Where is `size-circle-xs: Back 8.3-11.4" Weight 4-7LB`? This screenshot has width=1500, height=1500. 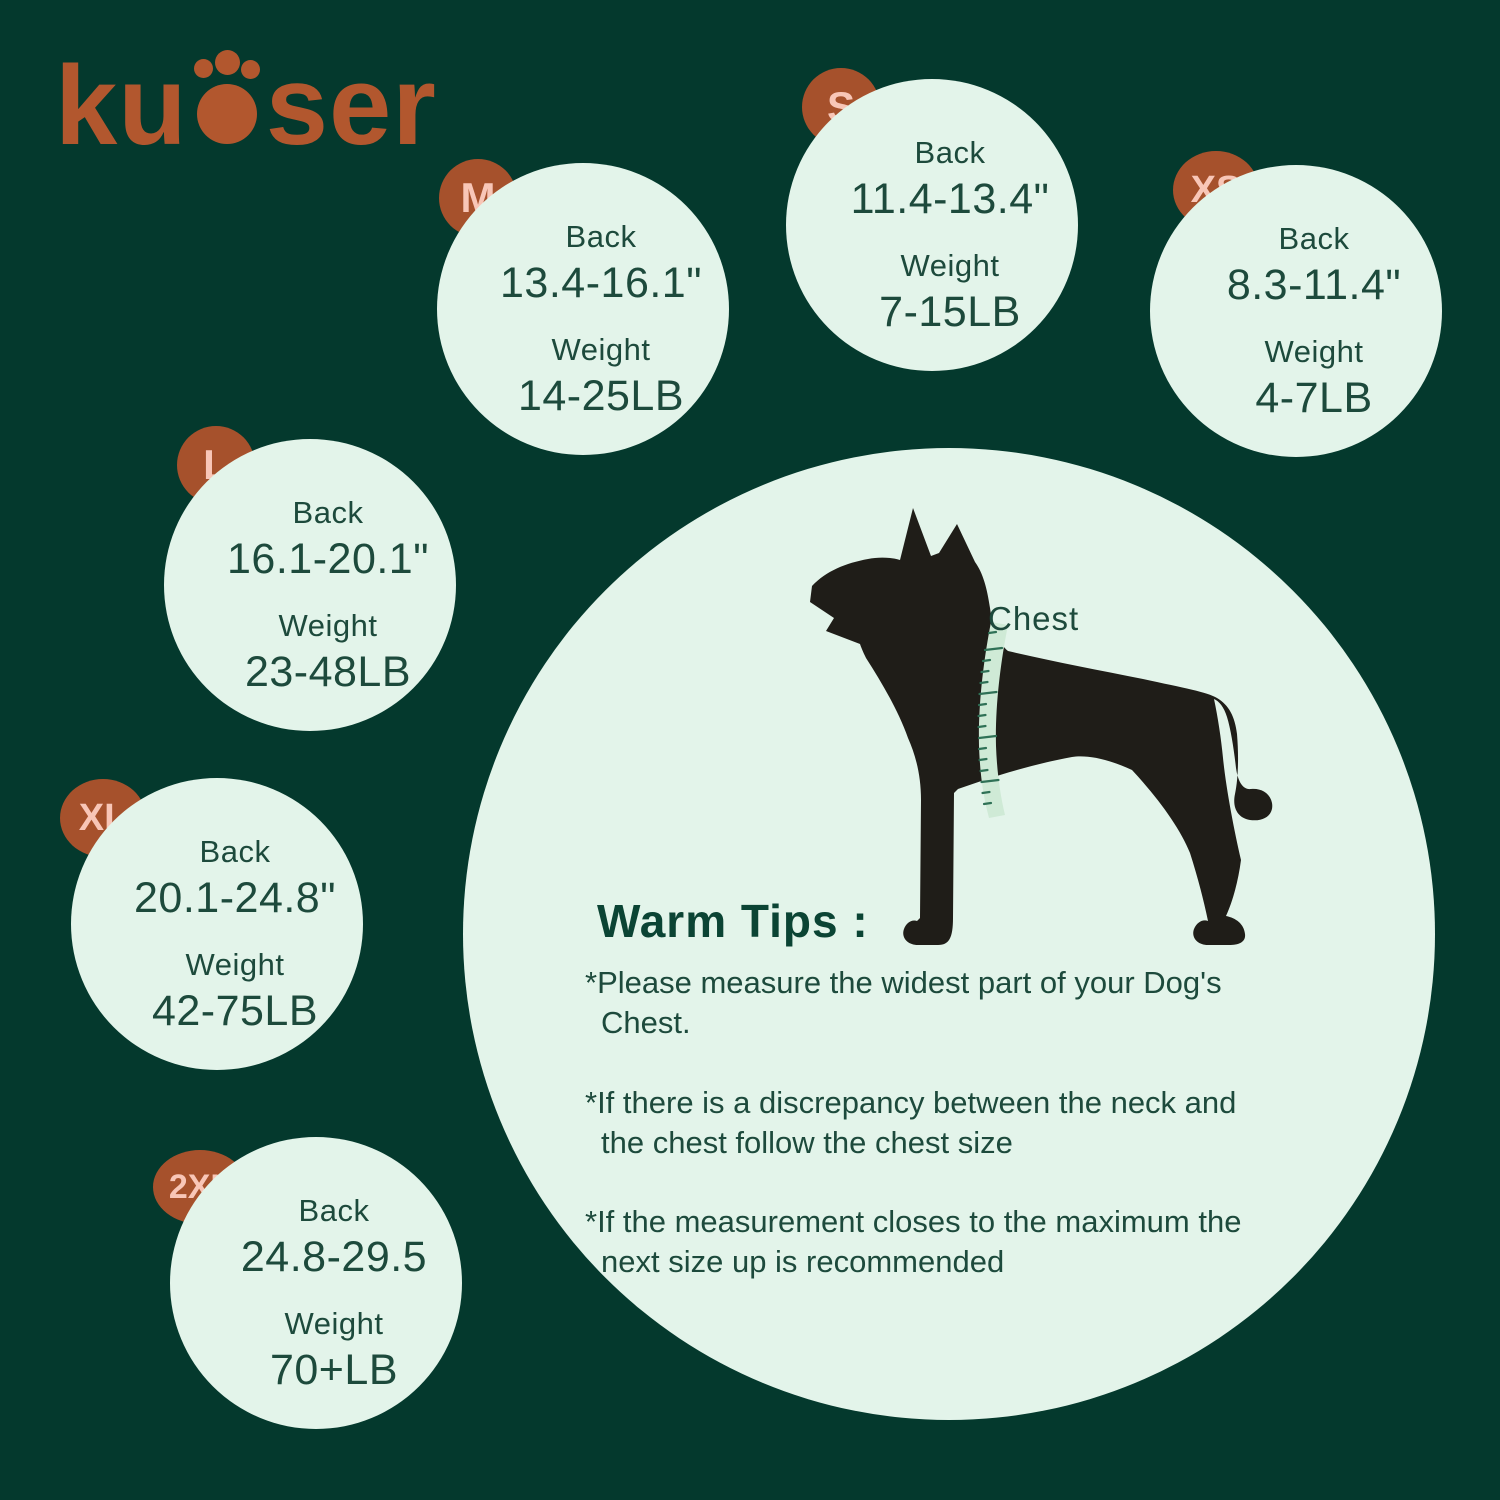 size-circle-xs: Back 8.3-11.4" Weight 4-7LB is located at coordinates (1296, 311).